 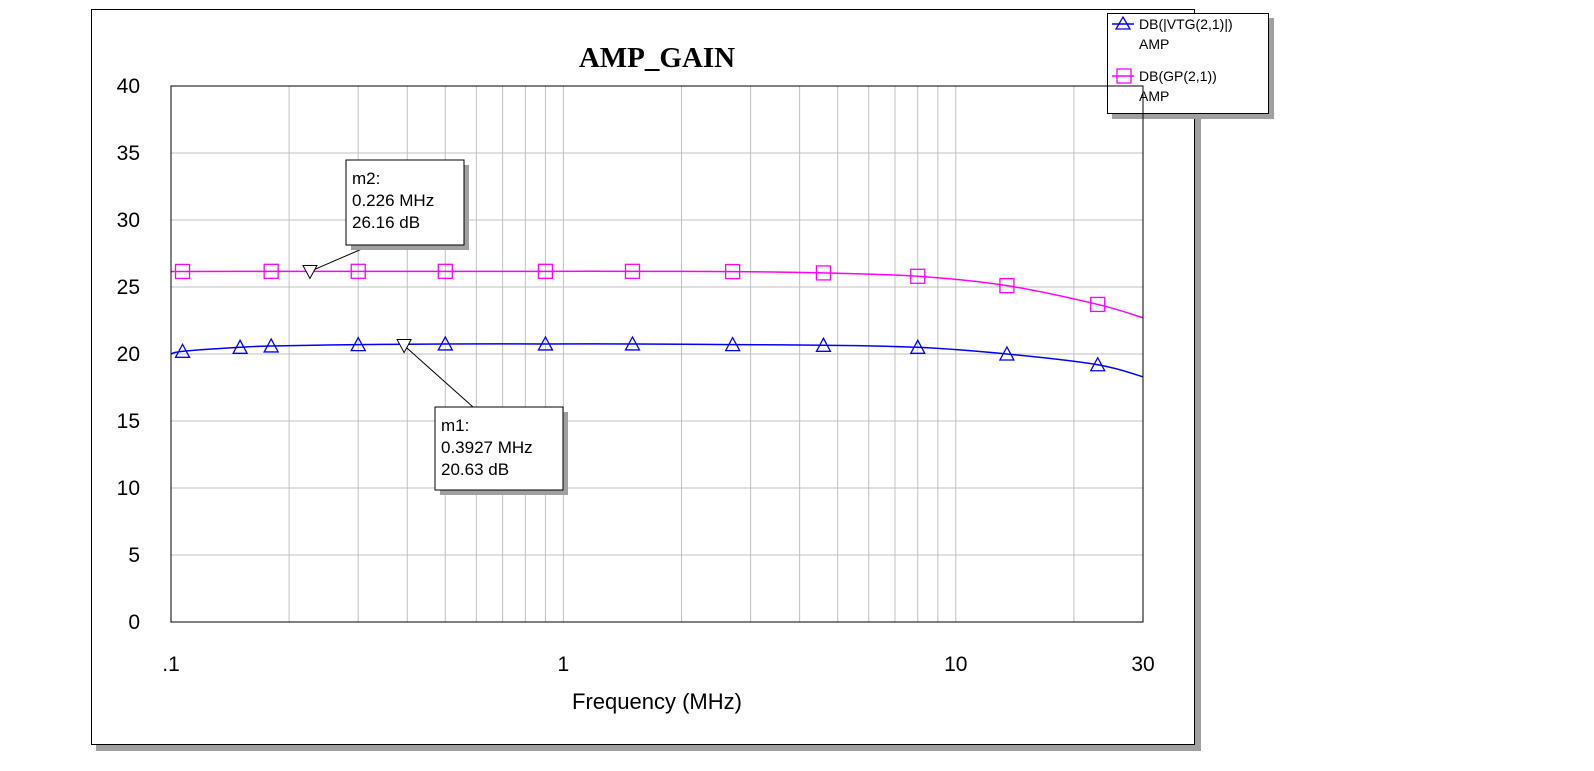 What do you see at coordinates (1186, 24) in the screenshot?
I see `legend-series-name: DB(|VTG(2,1)|)` at bounding box center [1186, 24].